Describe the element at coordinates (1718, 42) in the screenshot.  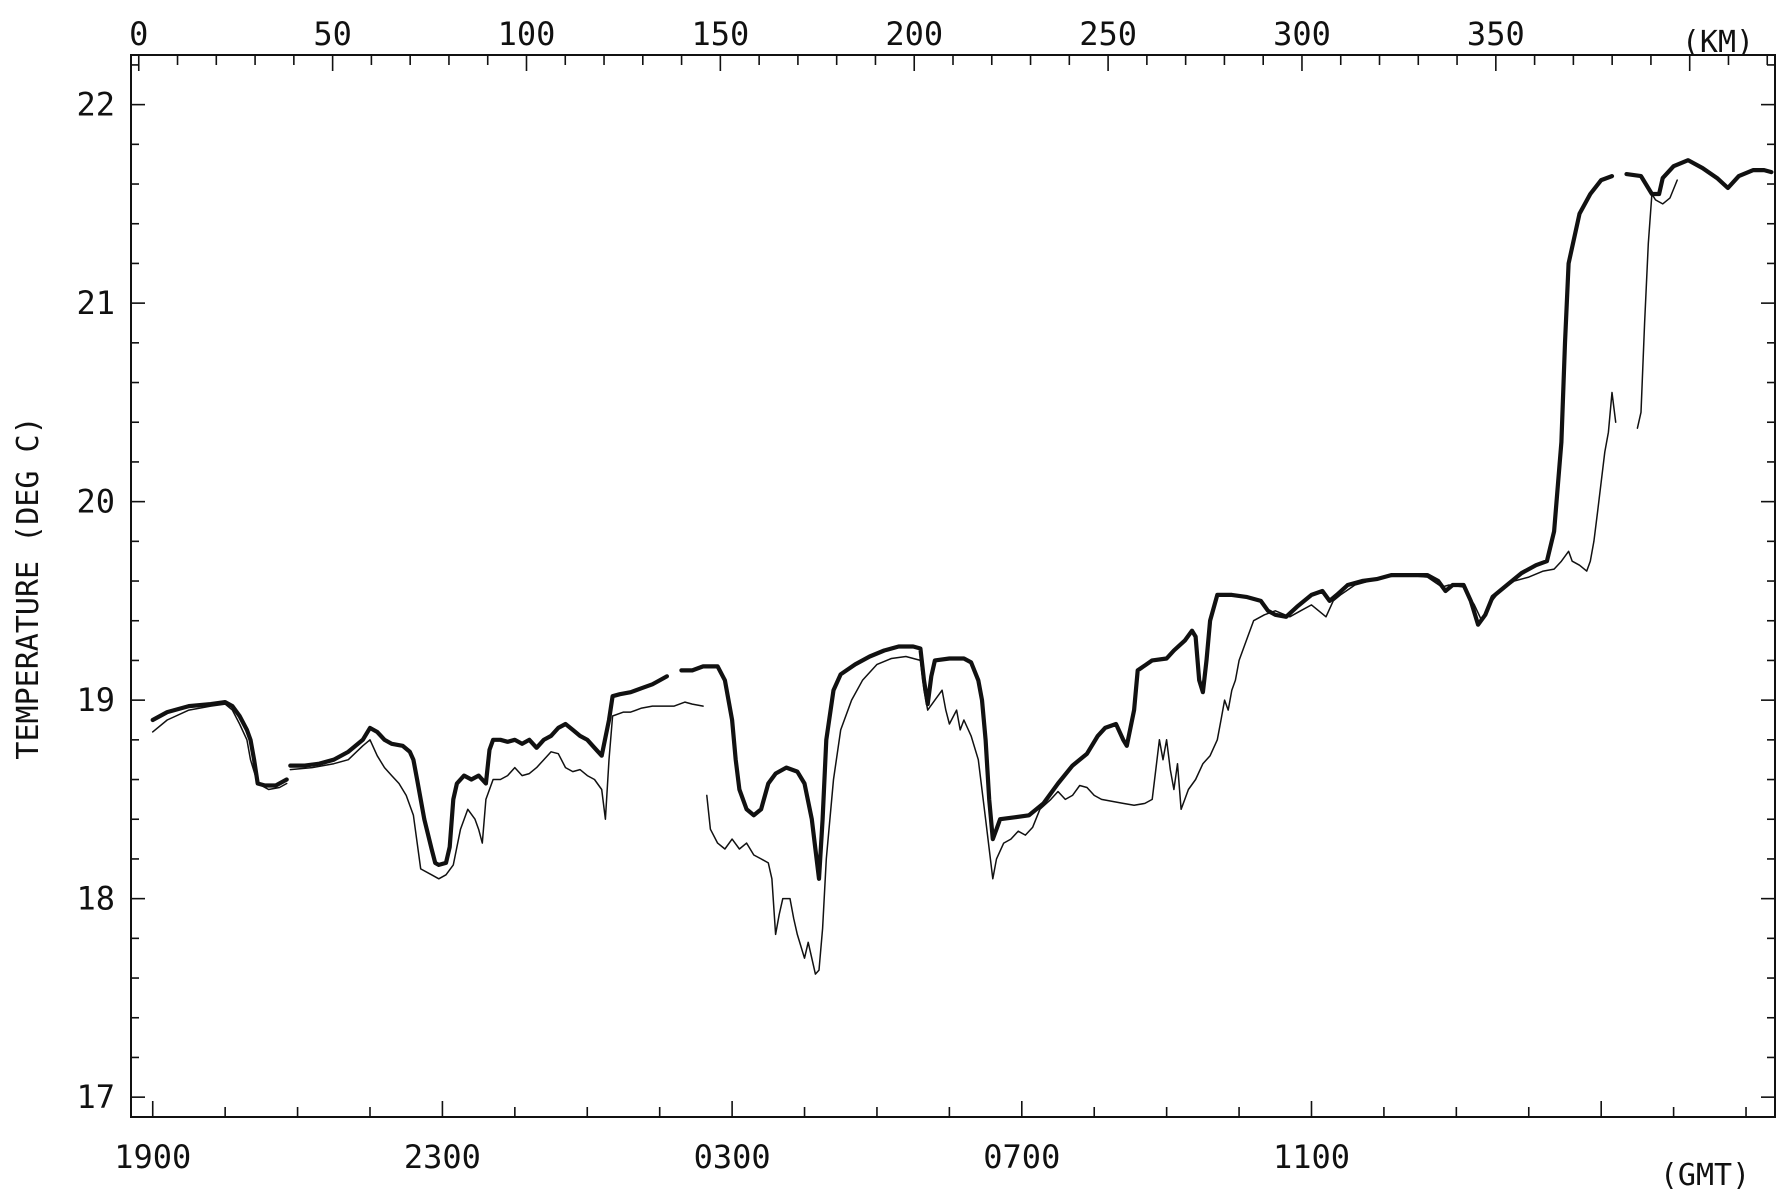
I see `x-top-unit-label: (KM)` at that location.